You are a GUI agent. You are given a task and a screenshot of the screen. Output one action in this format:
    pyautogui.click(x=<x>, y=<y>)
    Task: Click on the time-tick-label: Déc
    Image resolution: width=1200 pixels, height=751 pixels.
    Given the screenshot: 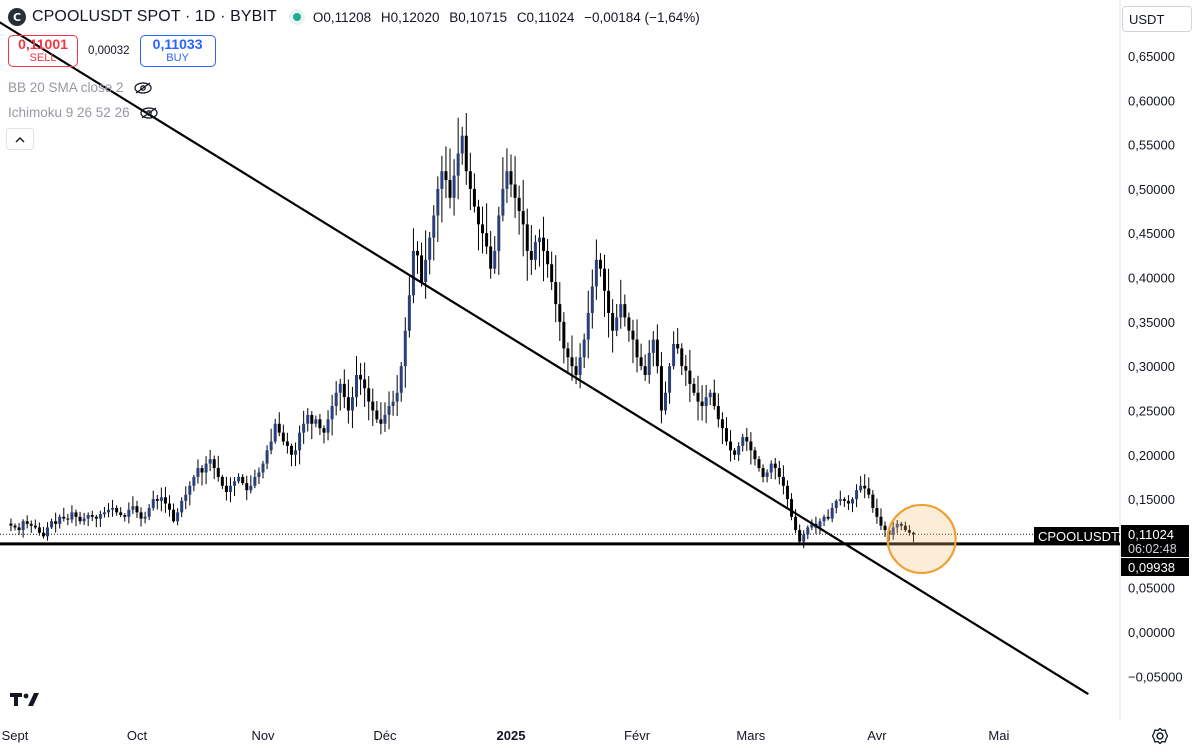 What is the action you would take?
    pyautogui.click(x=385, y=735)
    